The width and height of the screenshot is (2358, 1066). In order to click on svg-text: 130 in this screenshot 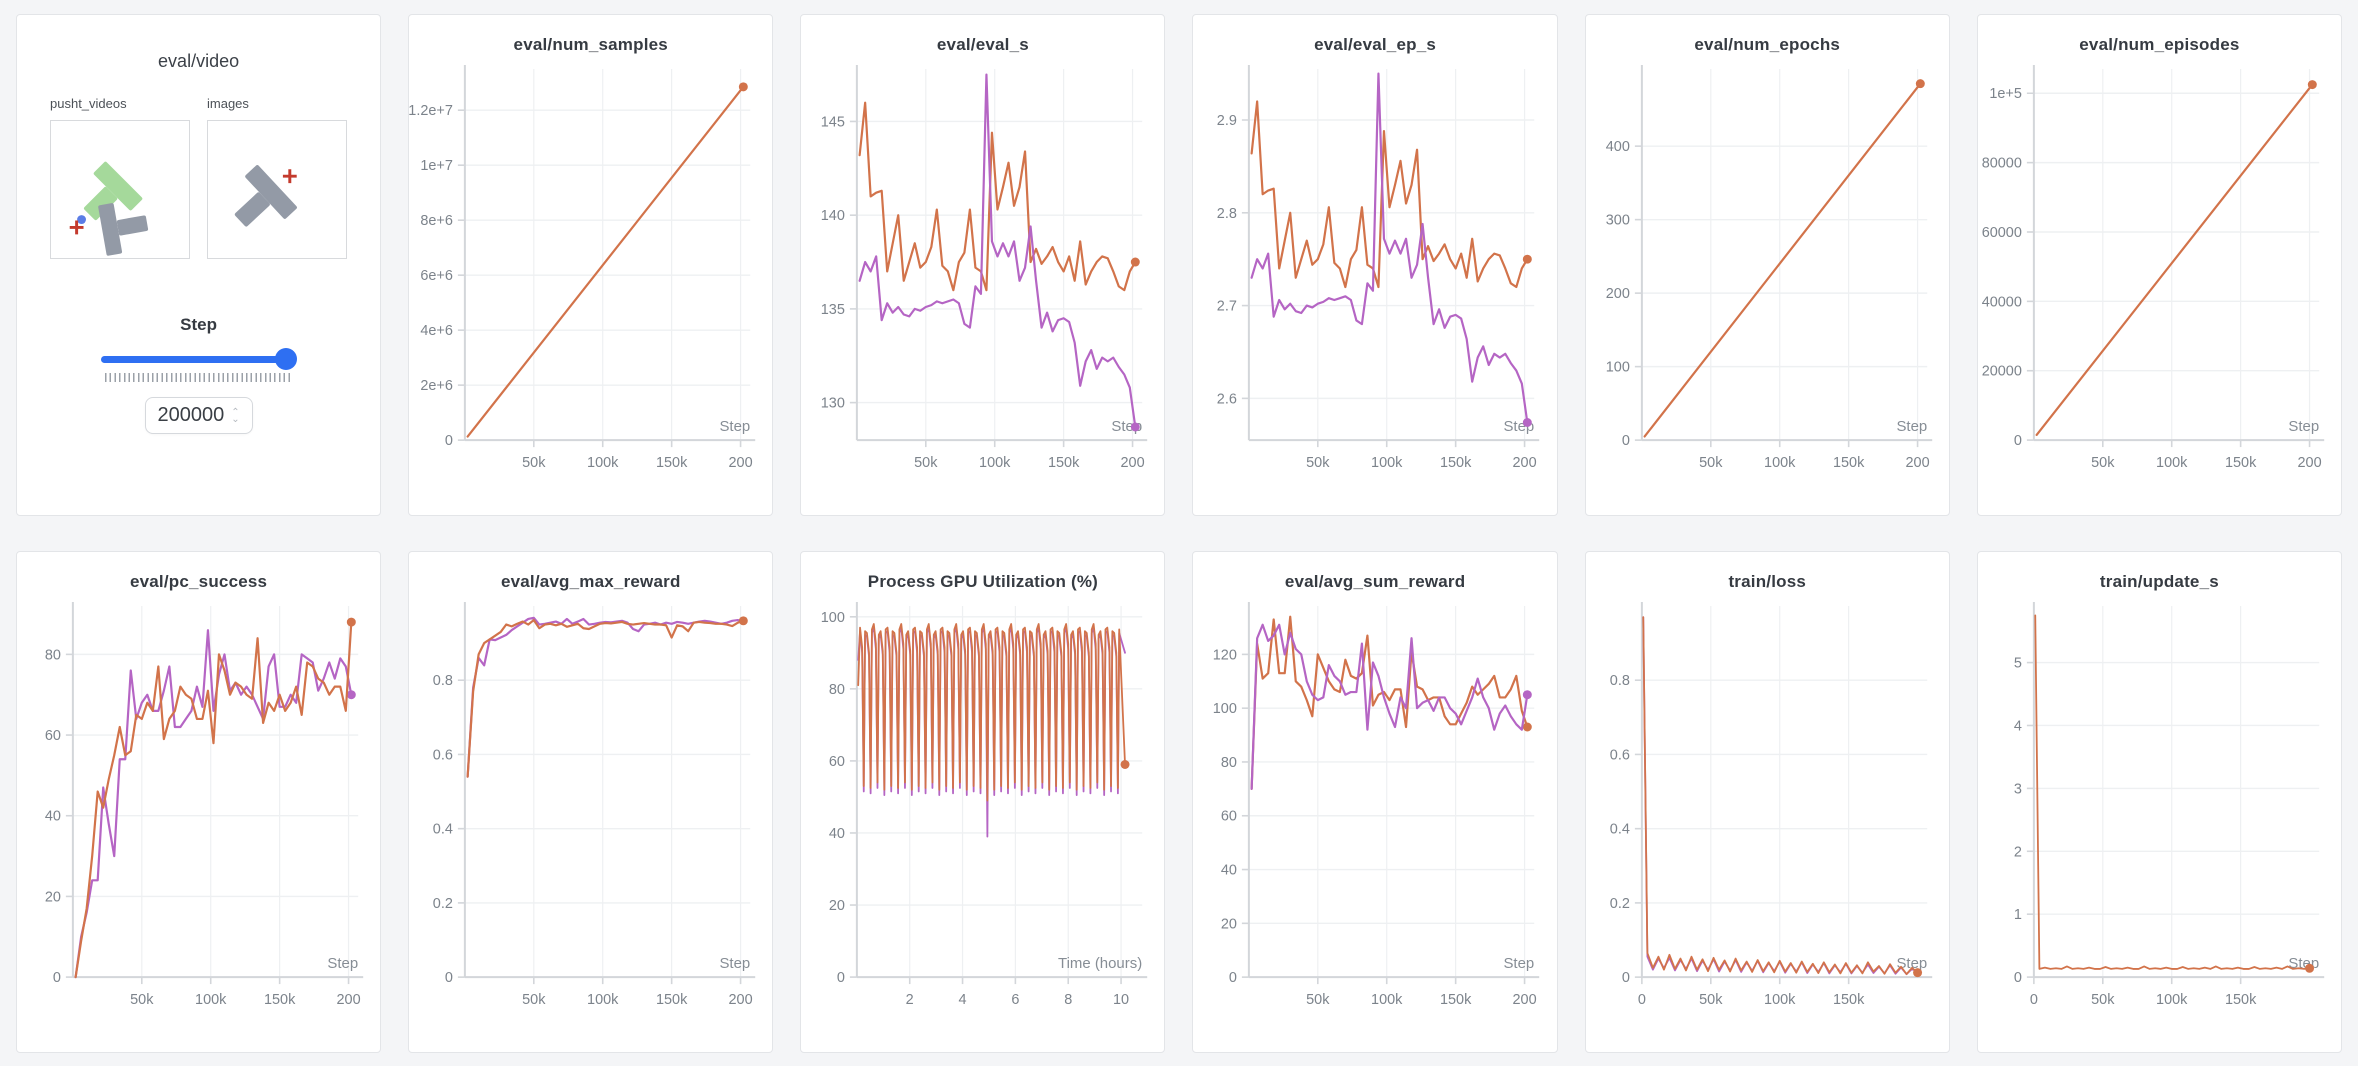, I will do `click(833, 404)`.